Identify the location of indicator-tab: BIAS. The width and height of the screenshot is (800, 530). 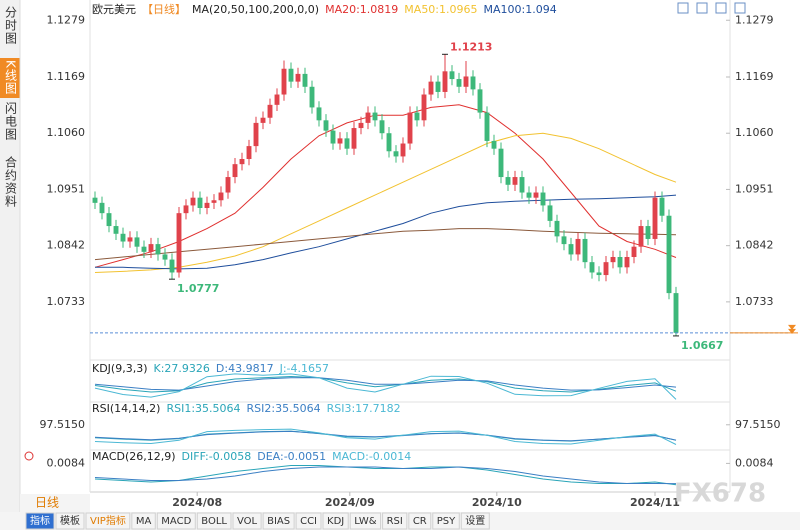
(278, 521).